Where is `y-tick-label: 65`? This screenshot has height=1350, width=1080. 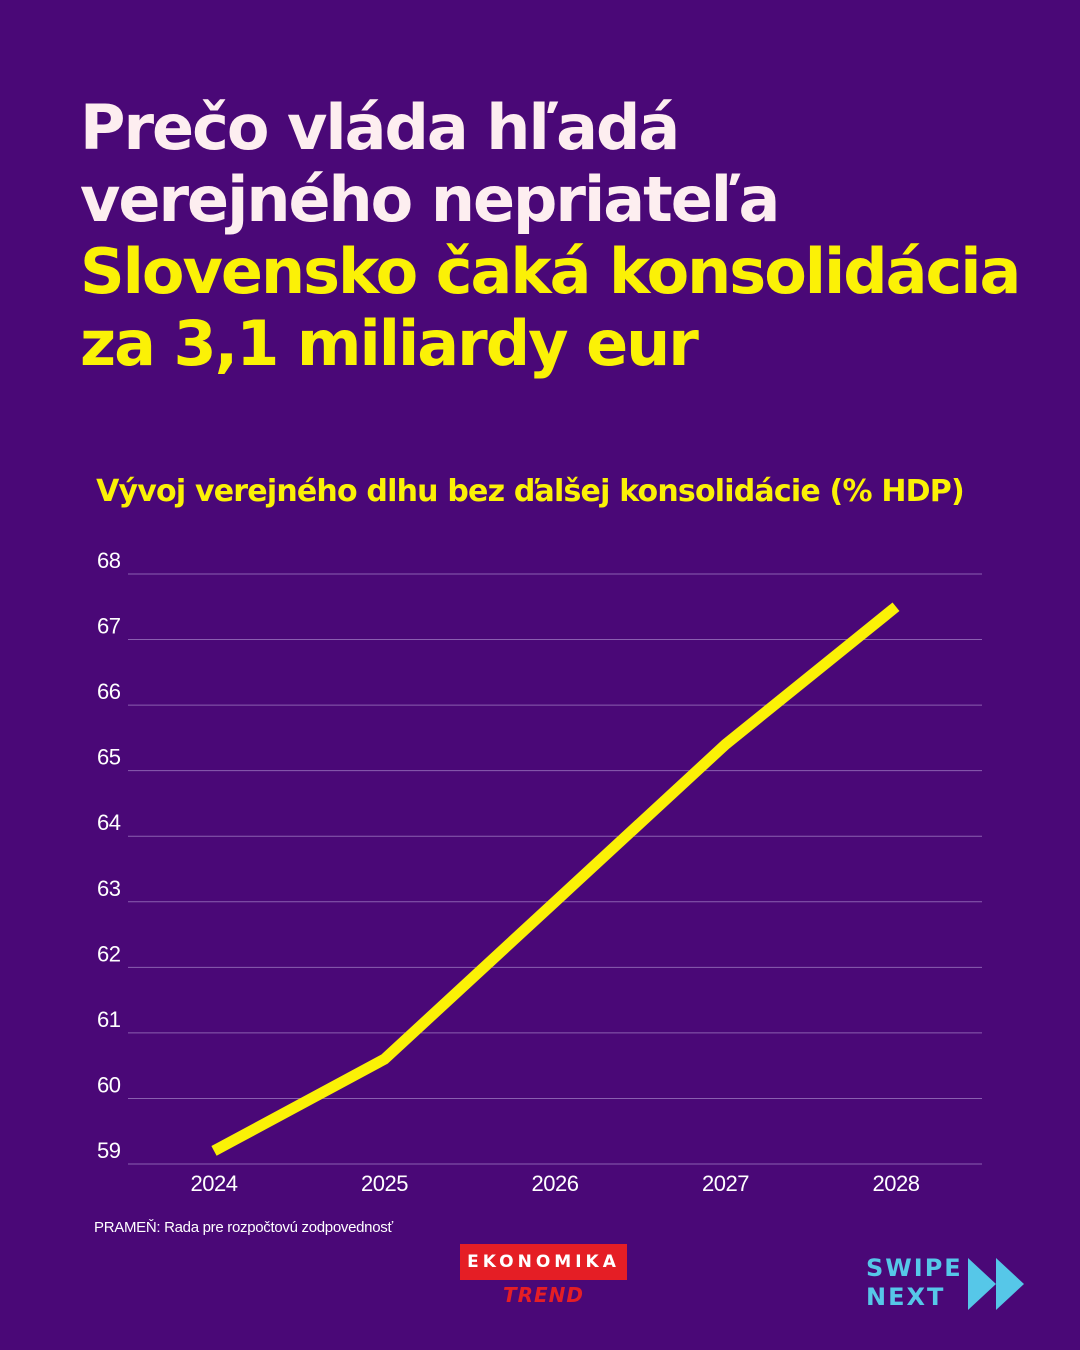 y-tick-label: 65 is located at coordinates (109, 757).